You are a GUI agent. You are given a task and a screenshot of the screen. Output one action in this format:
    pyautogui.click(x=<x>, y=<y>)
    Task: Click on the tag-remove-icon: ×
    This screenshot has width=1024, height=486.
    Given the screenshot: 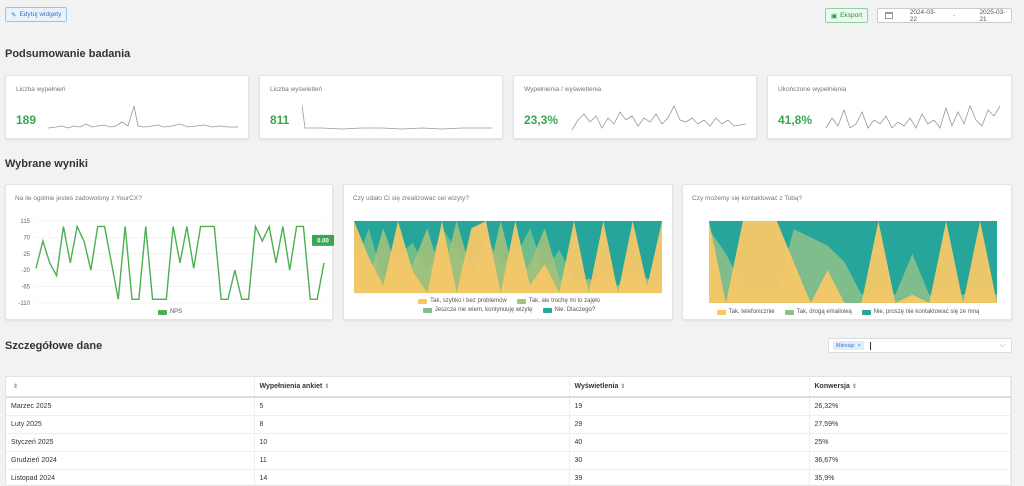 What is the action you would take?
    pyautogui.click(x=859, y=345)
    